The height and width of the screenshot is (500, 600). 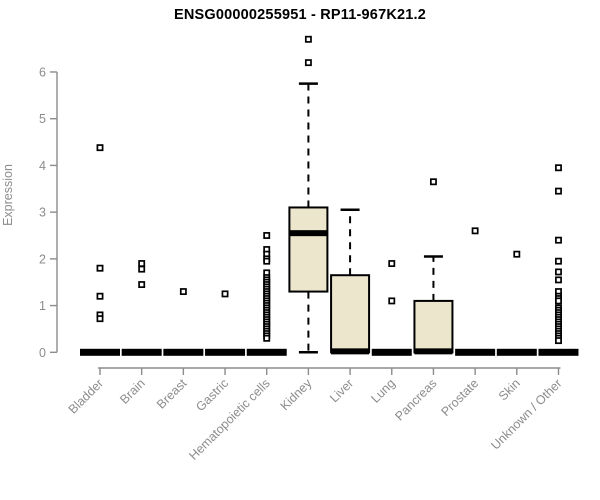 What do you see at coordinates (42, 213) in the screenshot?
I see `y-tick-label: 3` at bounding box center [42, 213].